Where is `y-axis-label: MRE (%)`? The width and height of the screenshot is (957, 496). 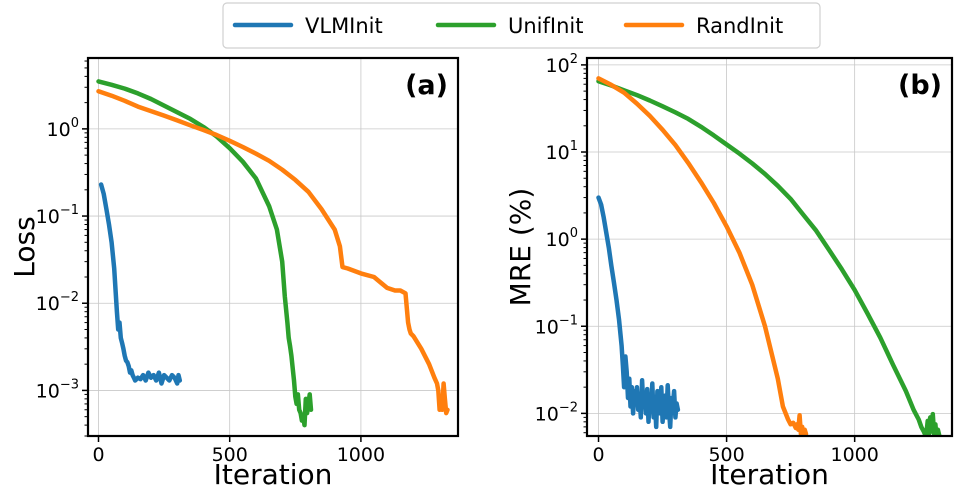
y-axis-label: MRE (%) is located at coordinates (520, 247).